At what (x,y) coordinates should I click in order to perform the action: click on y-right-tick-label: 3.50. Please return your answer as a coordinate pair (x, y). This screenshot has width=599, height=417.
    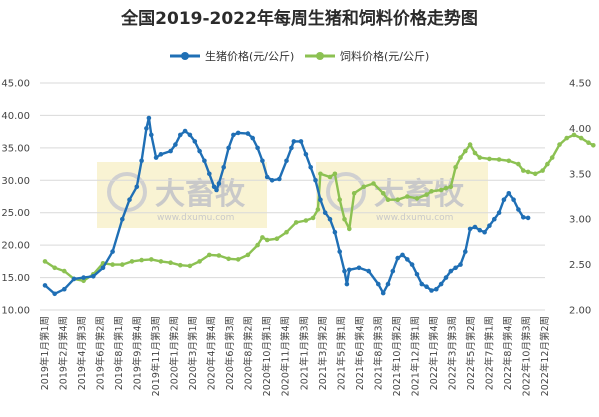
    Looking at the image, I should click on (580, 174).